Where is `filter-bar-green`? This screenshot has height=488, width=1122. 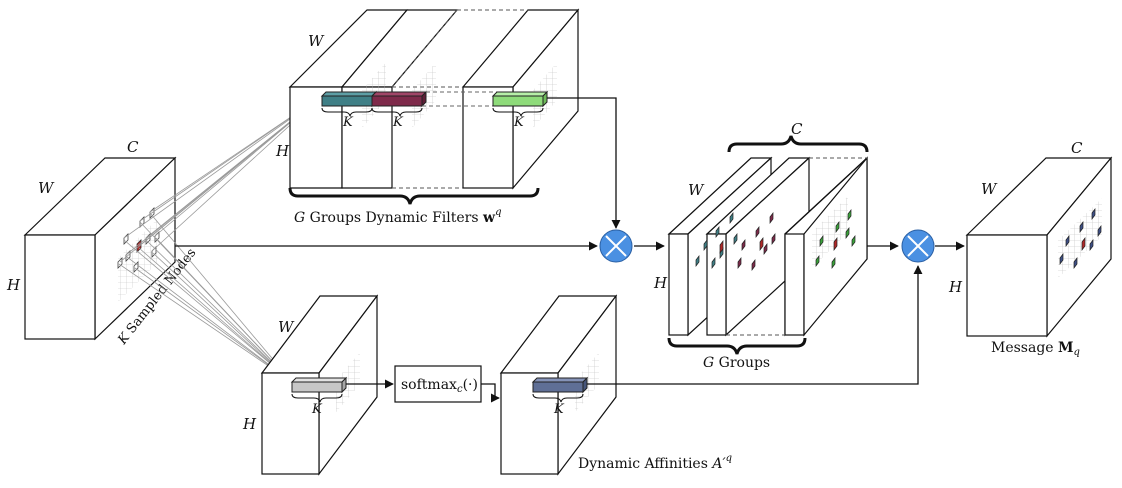 filter-bar-green is located at coordinates (520, 99).